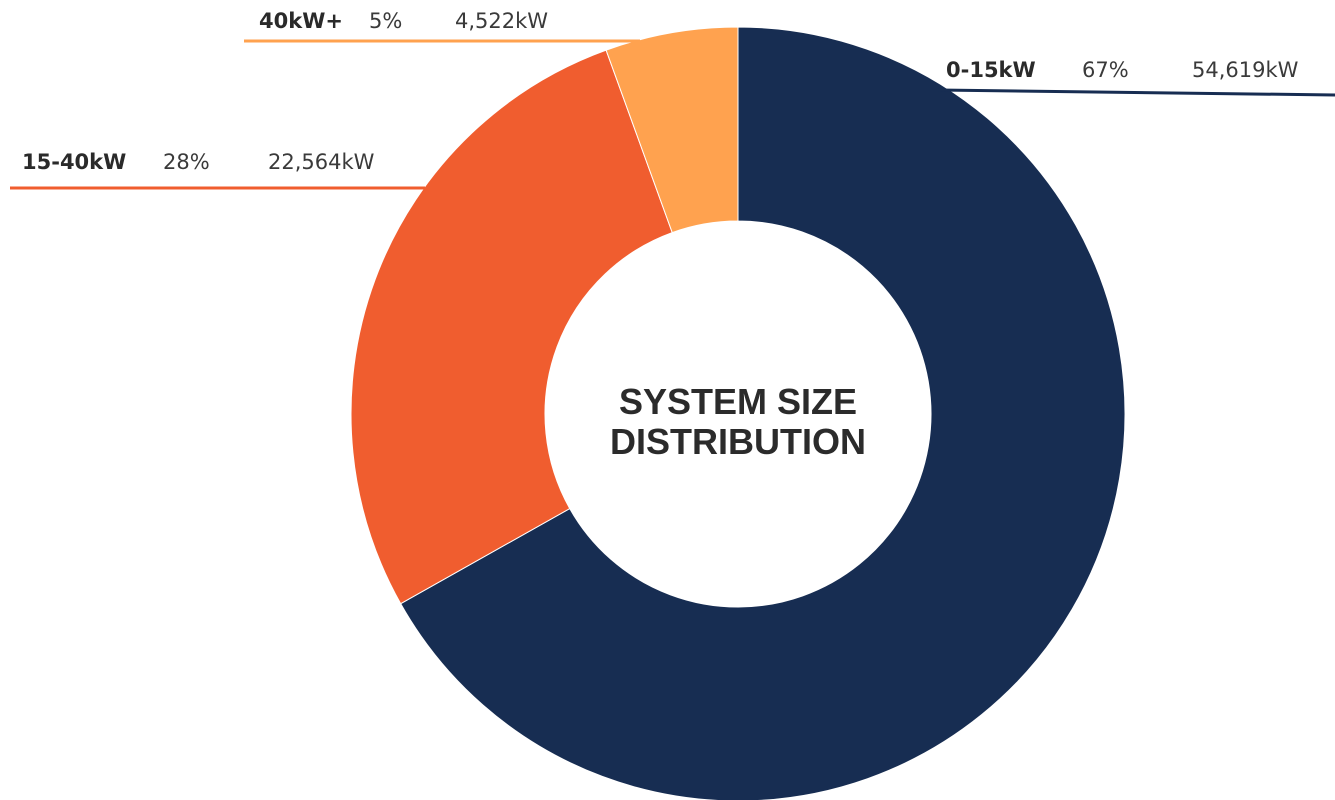 Image resolution: width=1335 pixels, height=800 pixels. What do you see at coordinates (1245, 70) in the screenshot?
I see `slice-label-value-0-15kw: 54,619kW` at bounding box center [1245, 70].